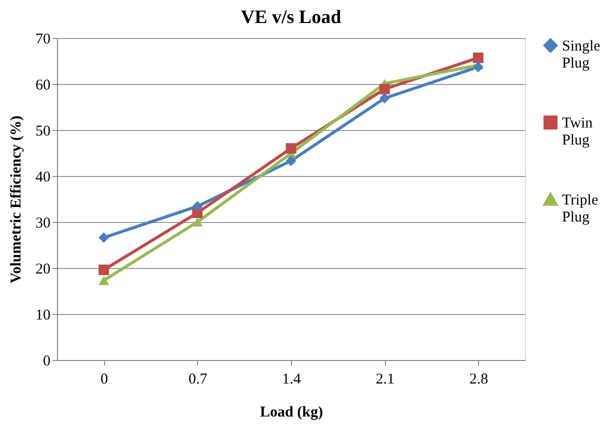 This screenshot has width=609, height=427. Describe the element at coordinates (578, 132) in the screenshot. I see `legend-label: Twin Plug` at that location.